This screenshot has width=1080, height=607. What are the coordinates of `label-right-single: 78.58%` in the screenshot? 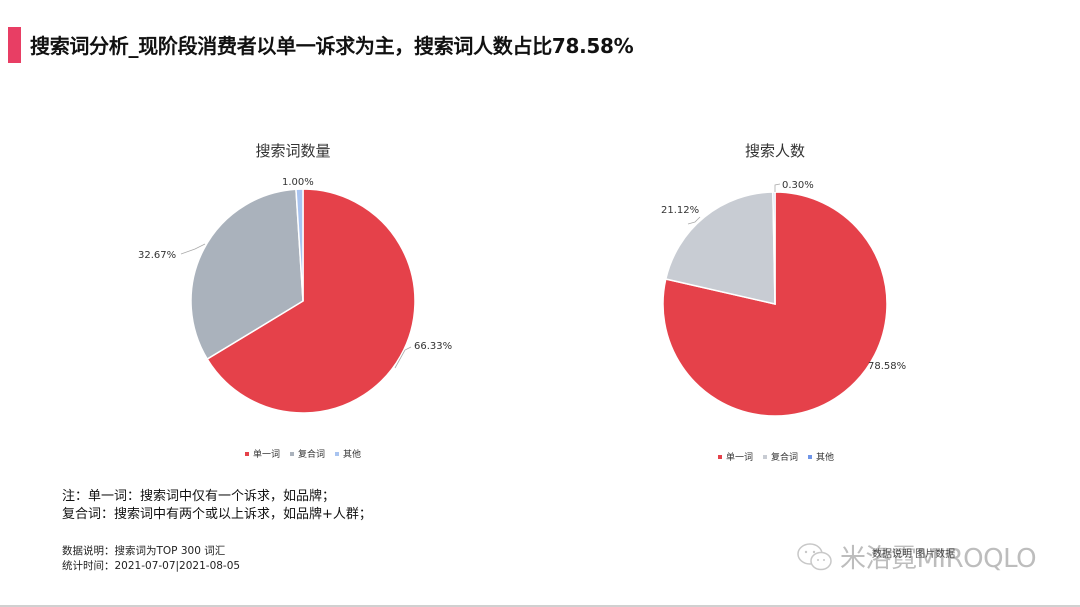 It's located at (887, 366).